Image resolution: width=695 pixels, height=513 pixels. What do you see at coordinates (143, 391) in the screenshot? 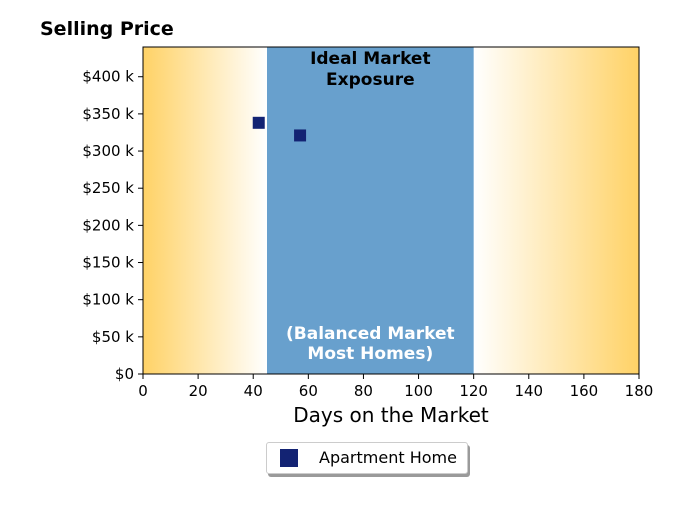
I see `x-tick-label: 0` at bounding box center [143, 391].